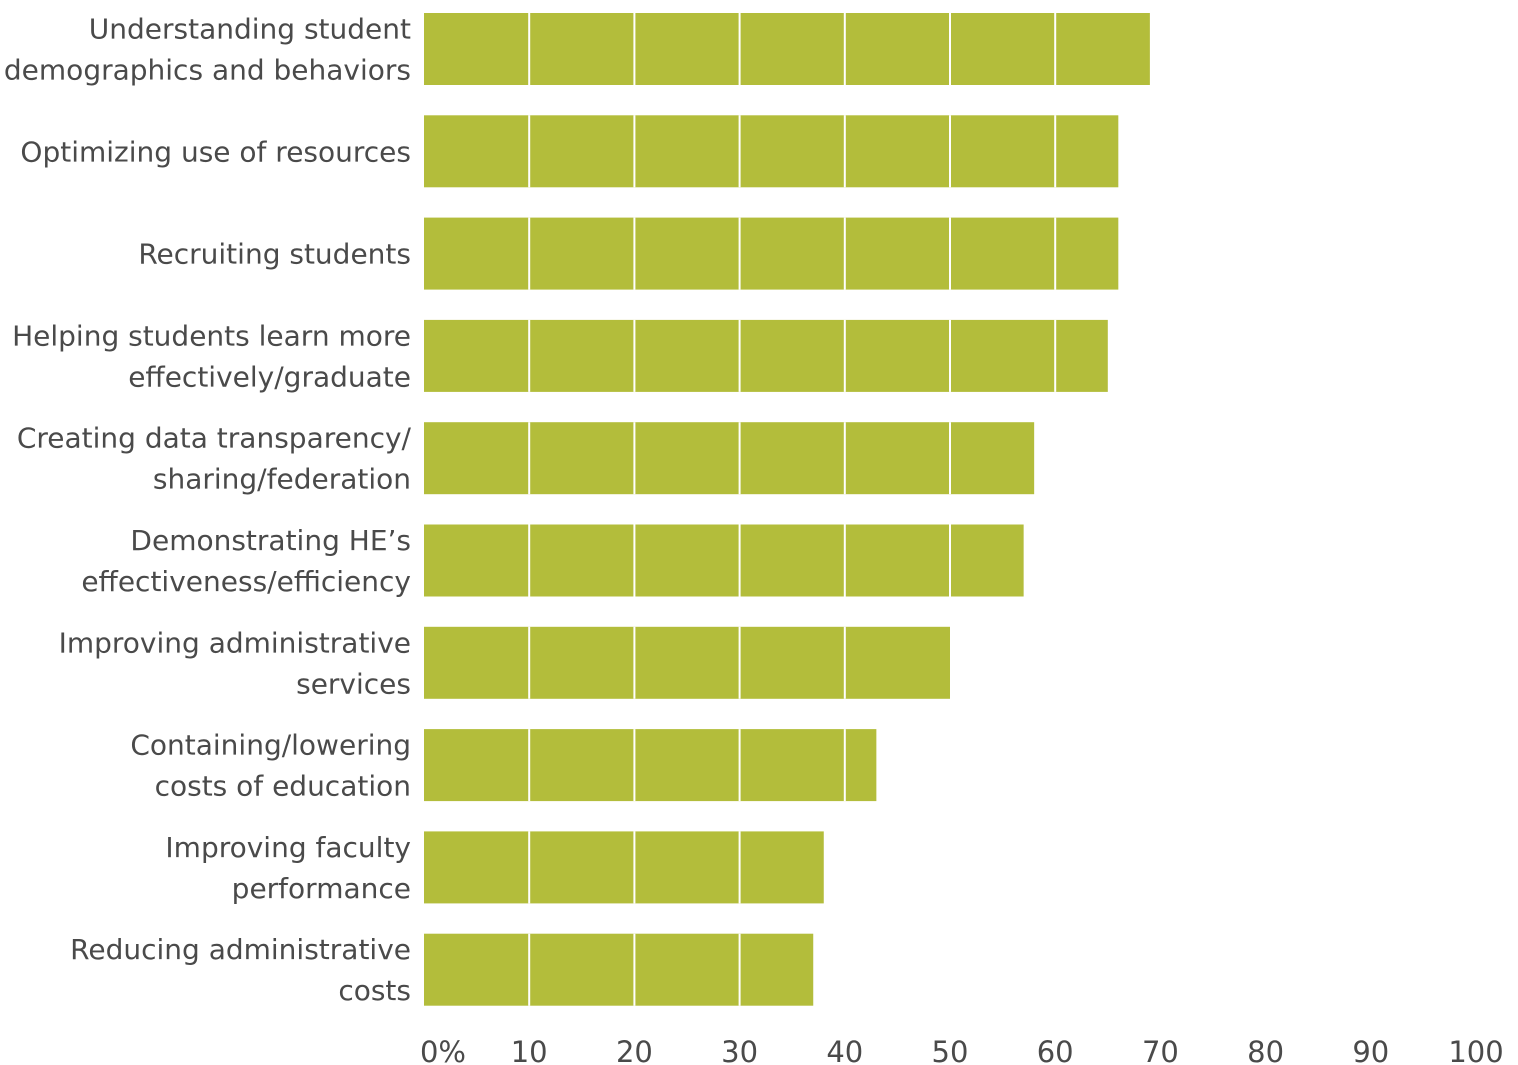  Describe the element at coordinates (235, 663) in the screenshot. I see `category-label: Improving administrative services` at that location.